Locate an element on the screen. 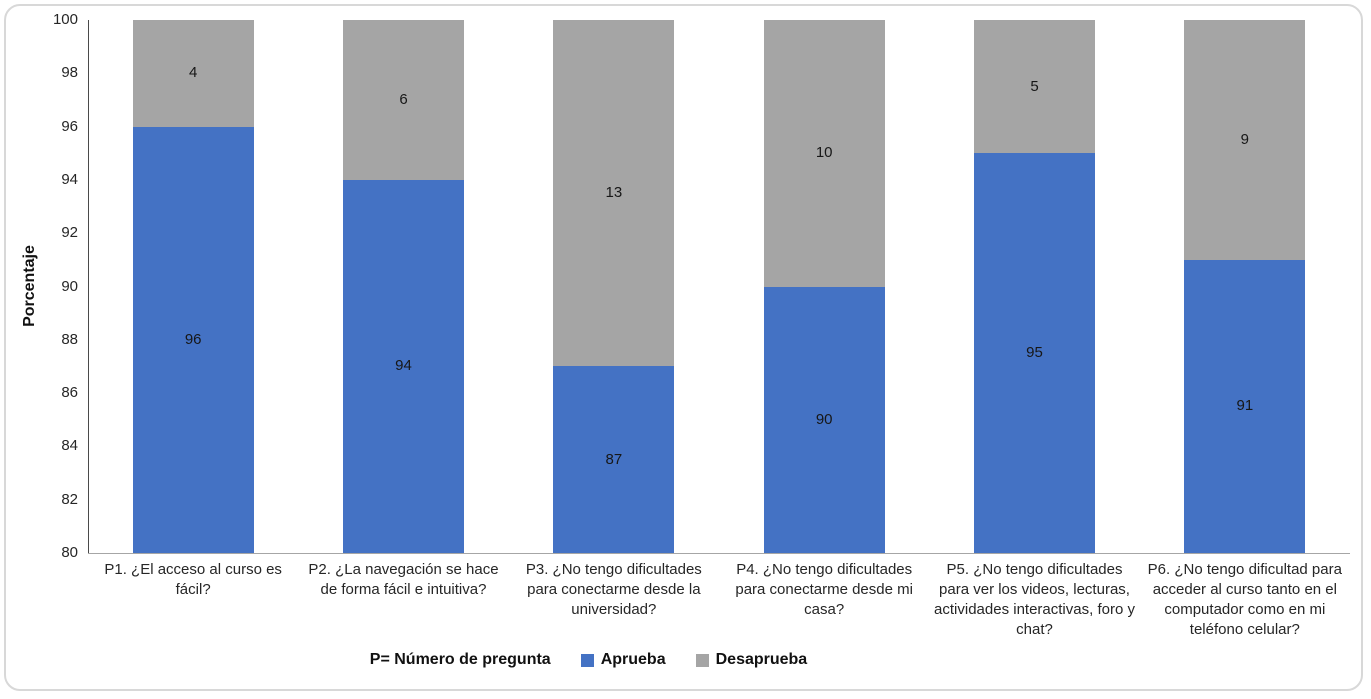 Image resolution: width=1371 pixels, height=699 pixels. y-tick-label: 86 is located at coordinates (69, 393).